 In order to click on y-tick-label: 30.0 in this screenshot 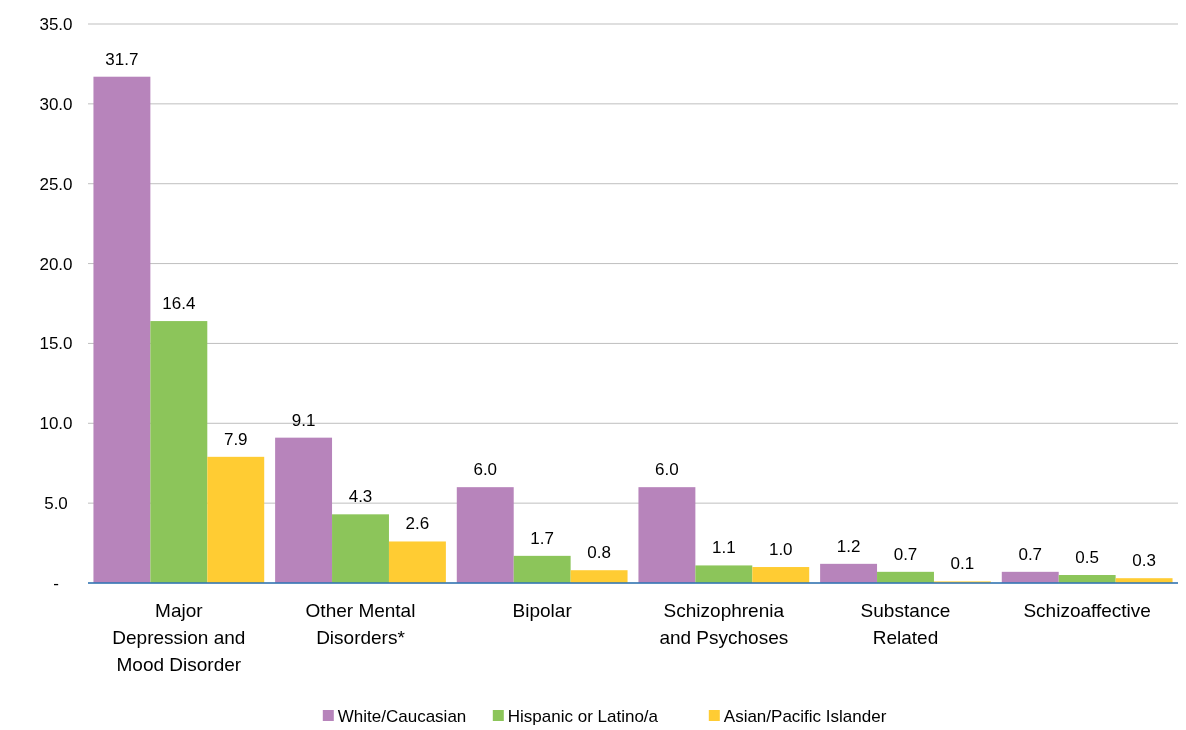, I will do `click(56, 104)`.